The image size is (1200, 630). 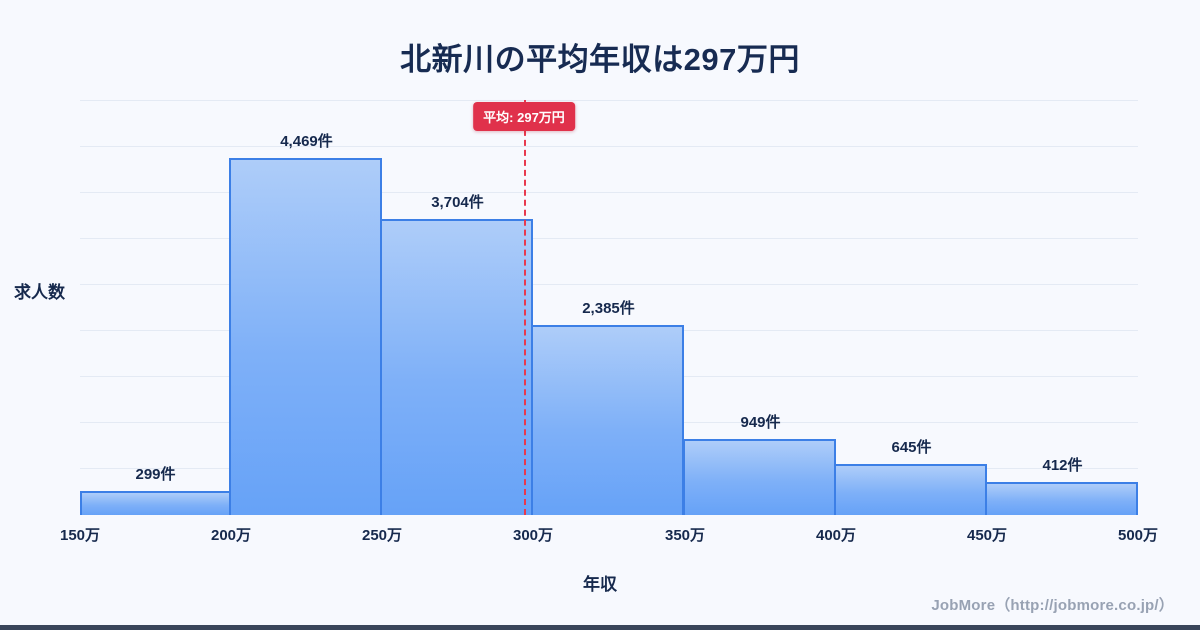 What do you see at coordinates (836, 535) in the screenshot?
I see `x-tick-label: 400万` at bounding box center [836, 535].